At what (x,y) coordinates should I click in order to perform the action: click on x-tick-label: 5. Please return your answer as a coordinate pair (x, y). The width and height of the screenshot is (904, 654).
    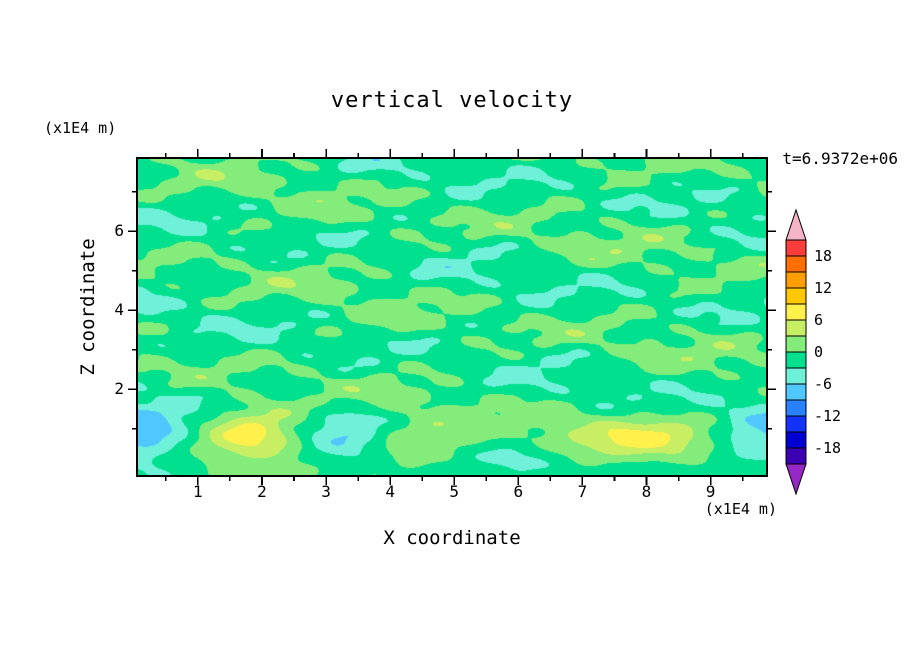
    Looking at the image, I should click on (454, 491).